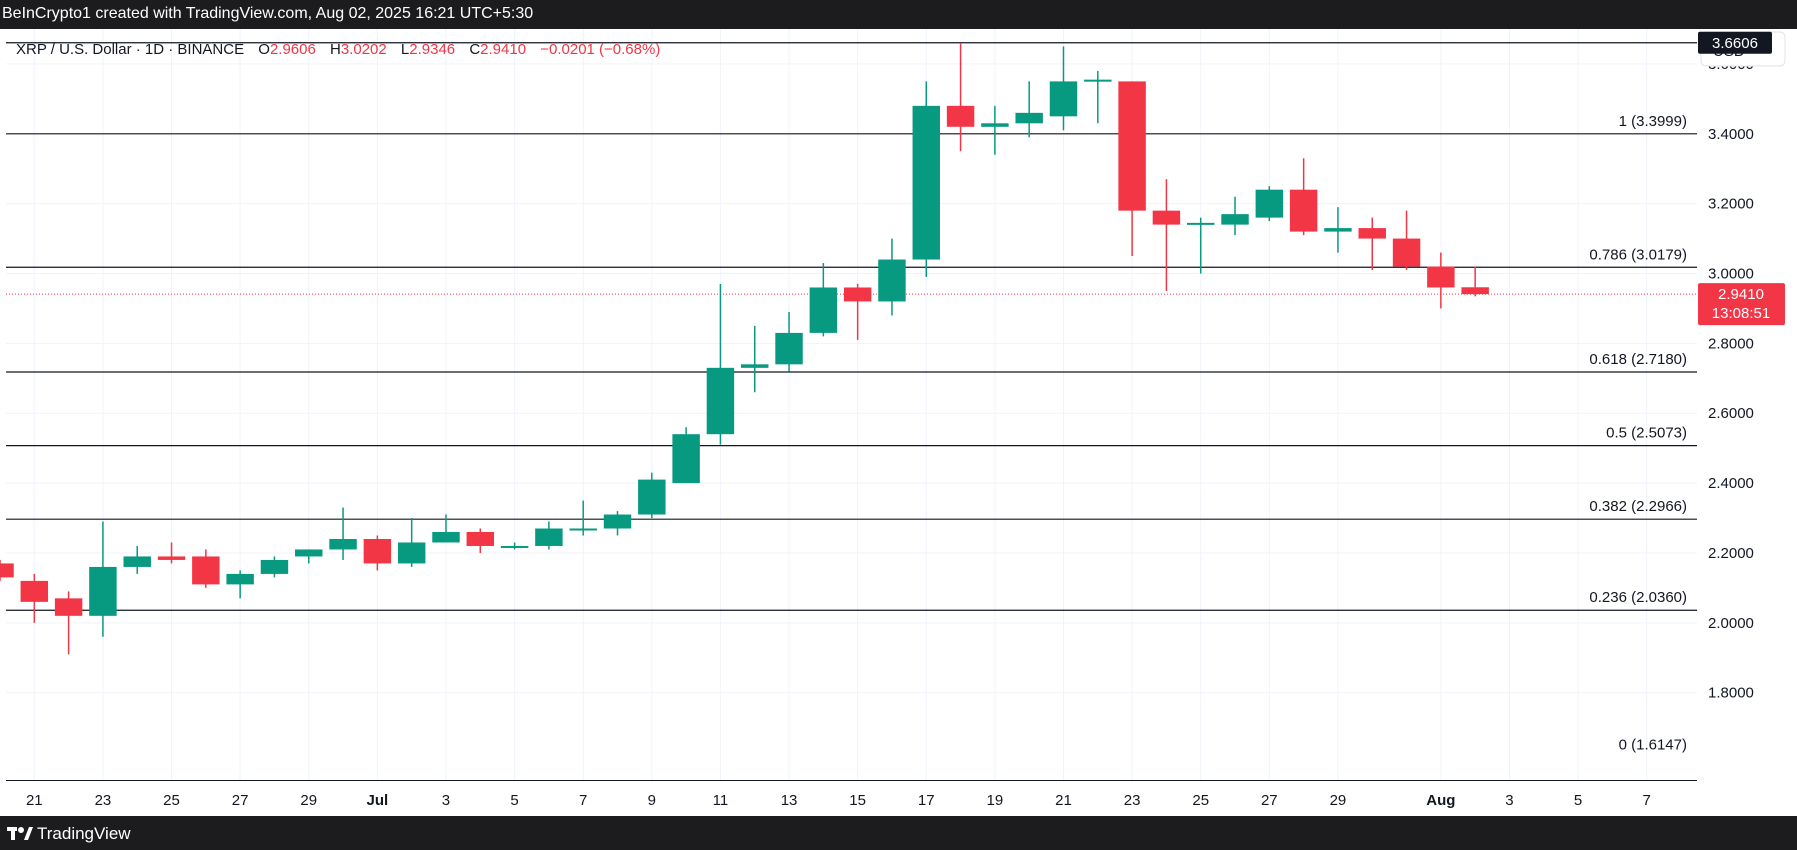 This screenshot has width=1797, height=850. I want to click on high-price-tag: 3.6606, so click(1735, 42).